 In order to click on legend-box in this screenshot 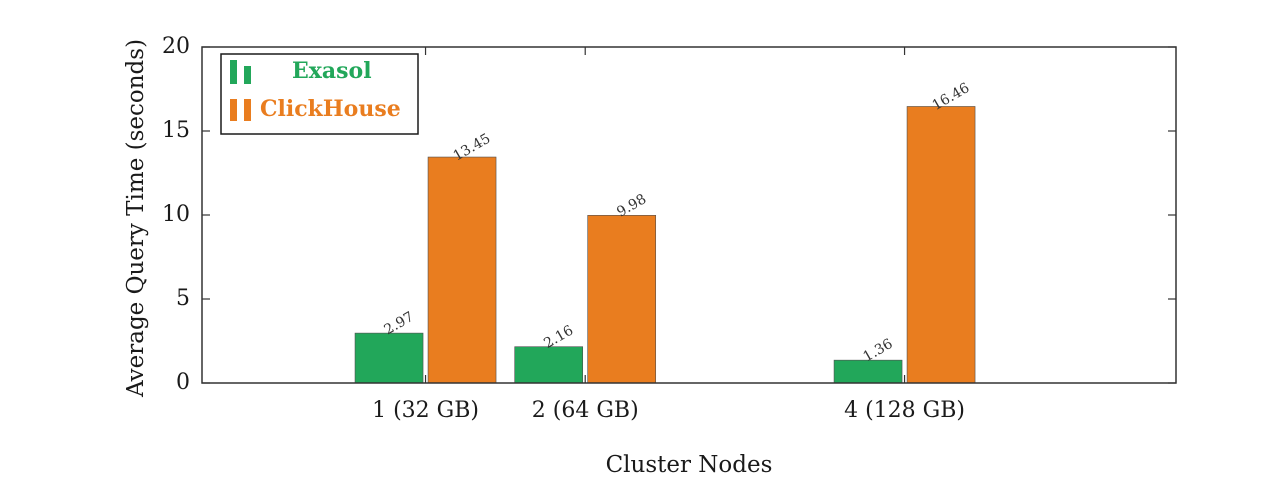, I will do `click(319, 94)`.